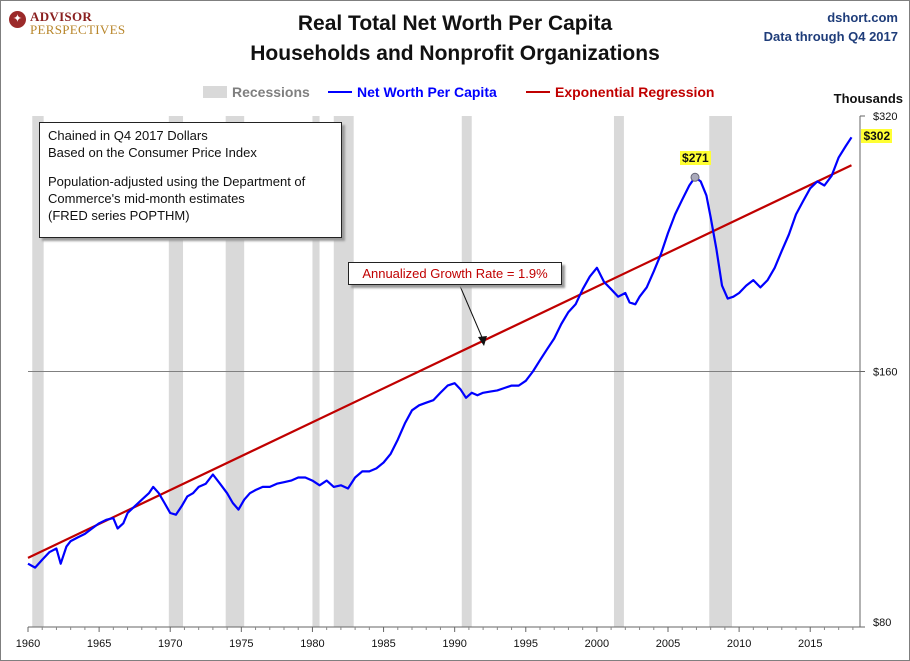 Image resolution: width=910 pixels, height=661 pixels. Describe the element at coordinates (830, 36) in the screenshot. I see `source-note: Data through Q4 2017` at that location.